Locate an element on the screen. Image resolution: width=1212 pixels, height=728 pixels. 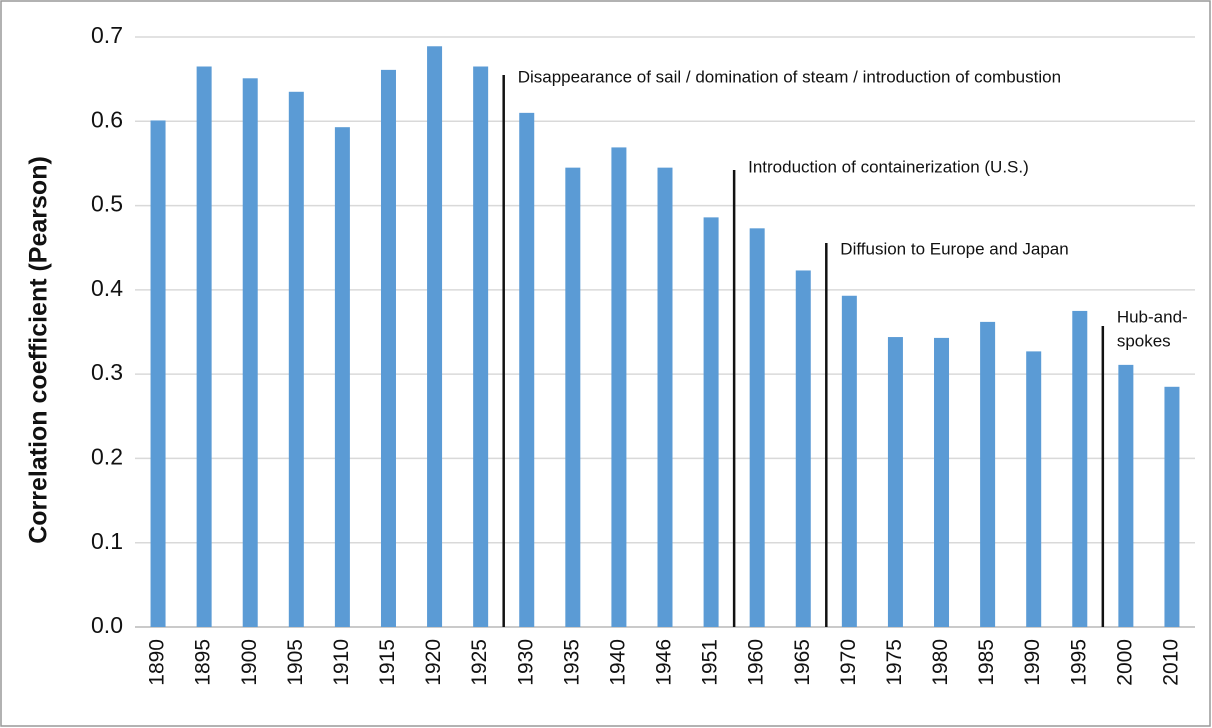
annotation-text: Introduction of containerization (U.S.) is located at coordinates (888, 166).